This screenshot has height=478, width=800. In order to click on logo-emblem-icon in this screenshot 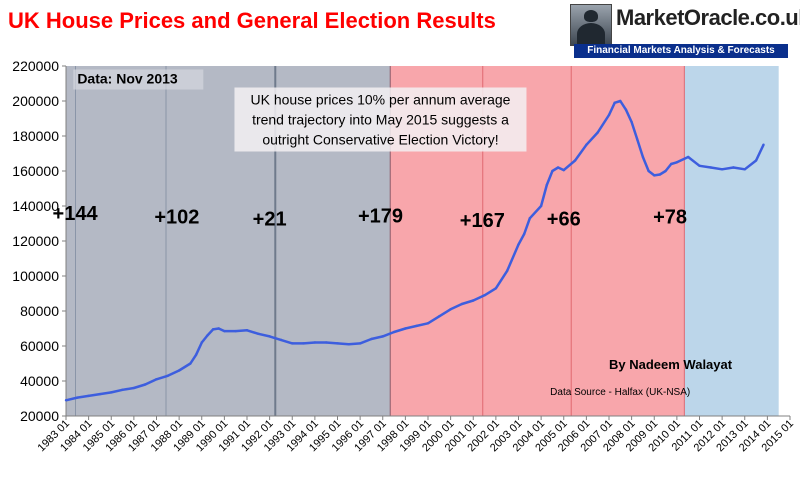, I will do `click(591, 25)`.